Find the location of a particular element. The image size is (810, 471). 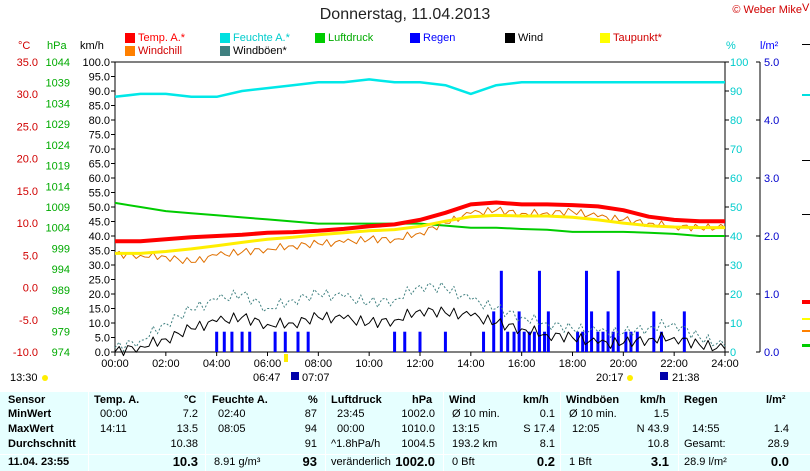

legend-label: Temp. A.* is located at coordinates (162, 38).